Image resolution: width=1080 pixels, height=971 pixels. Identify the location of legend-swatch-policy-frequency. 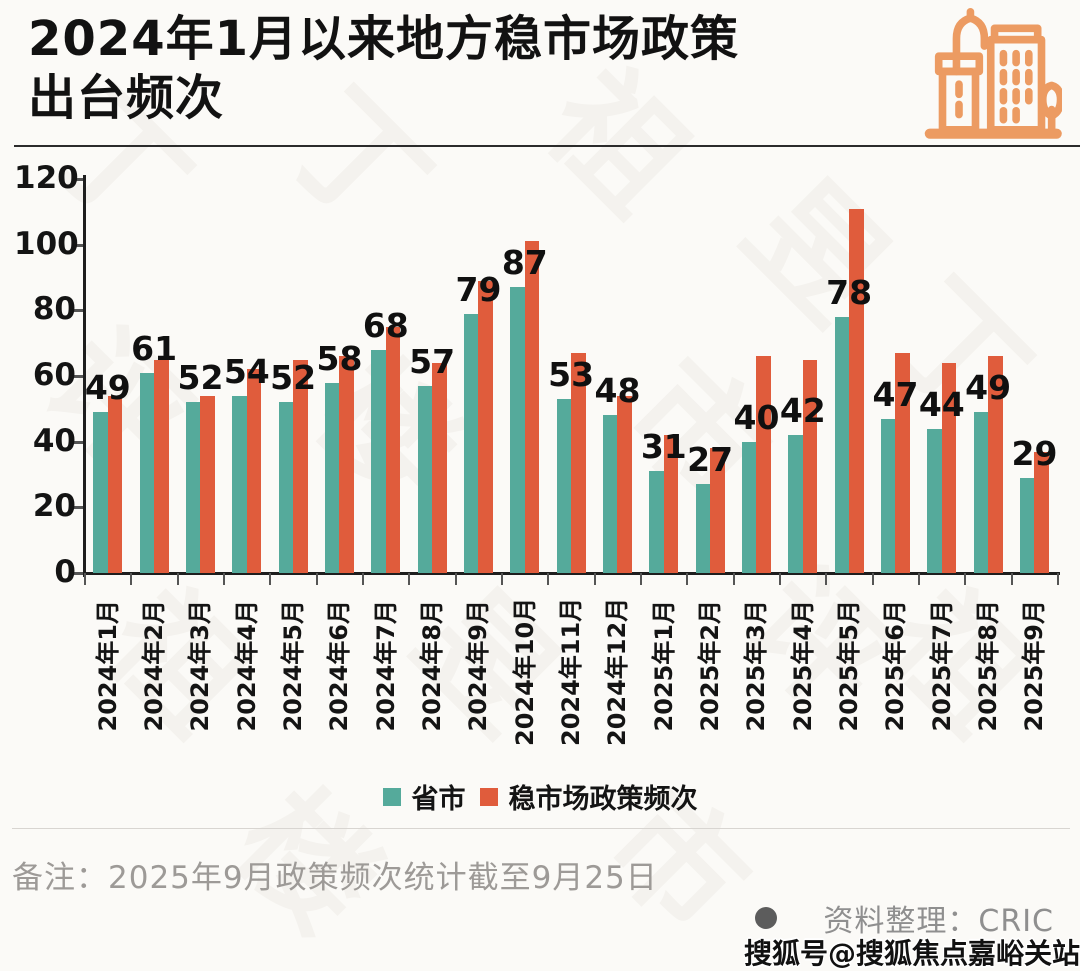
(488, 796).